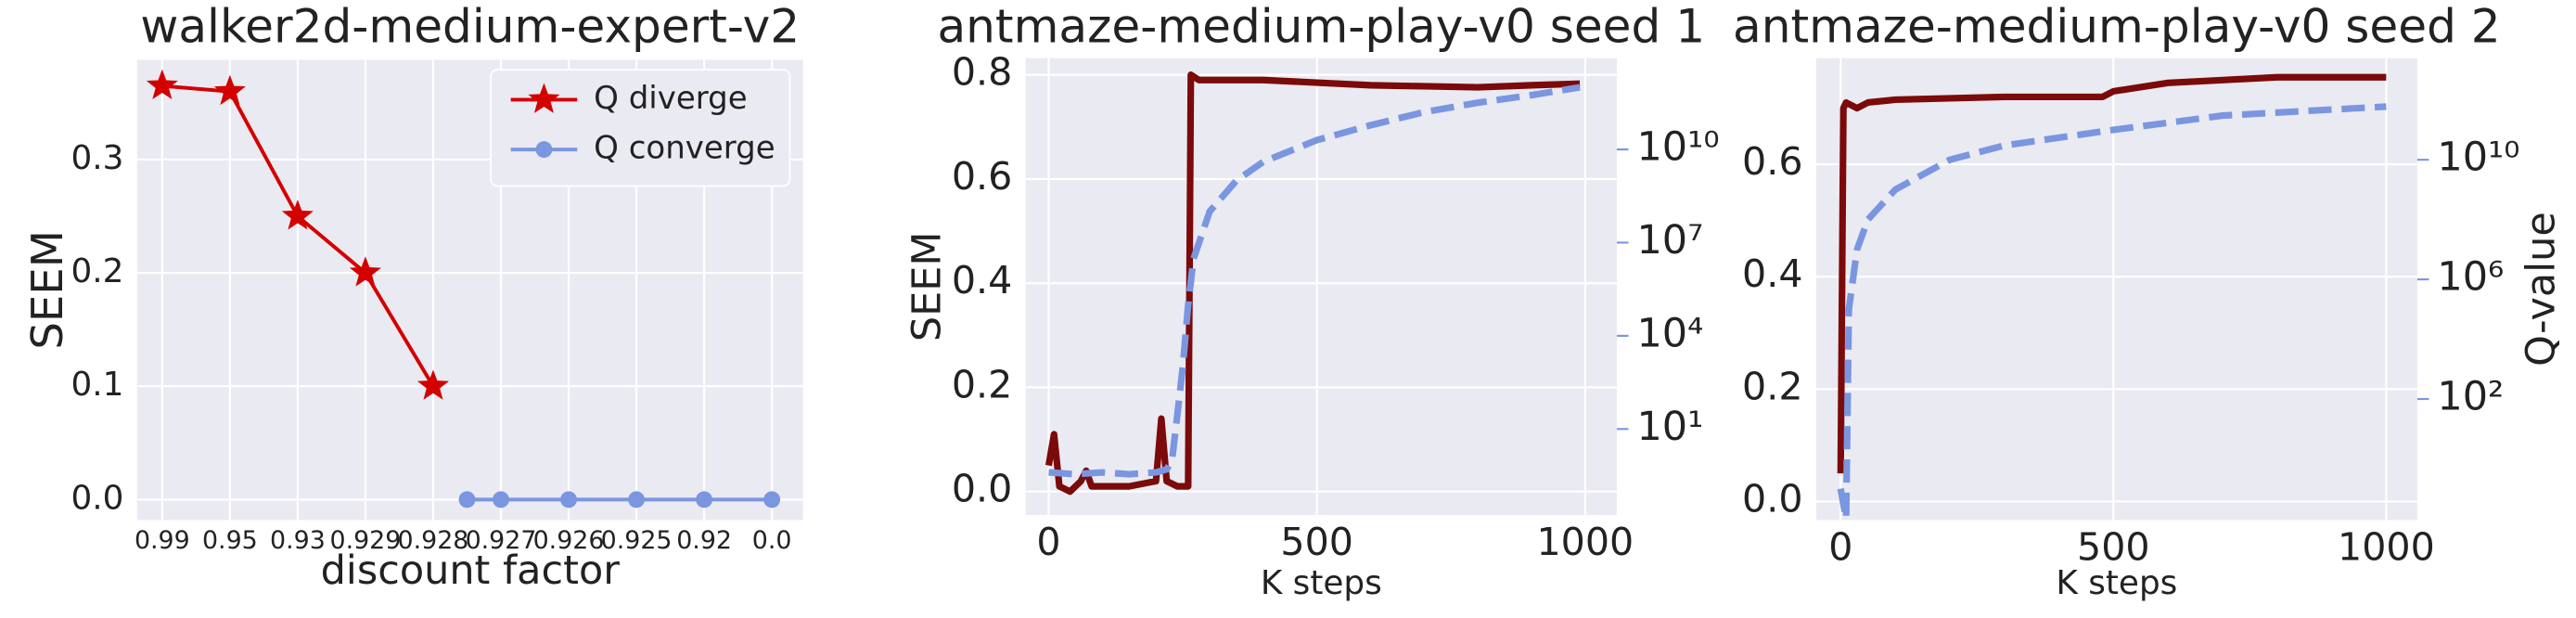 The width and height of the screenshot is (2576, 618). Describe the element at coordinates (1669, 333) in the screenshot. I see `y2-tick-label: 10⁴` at that location.